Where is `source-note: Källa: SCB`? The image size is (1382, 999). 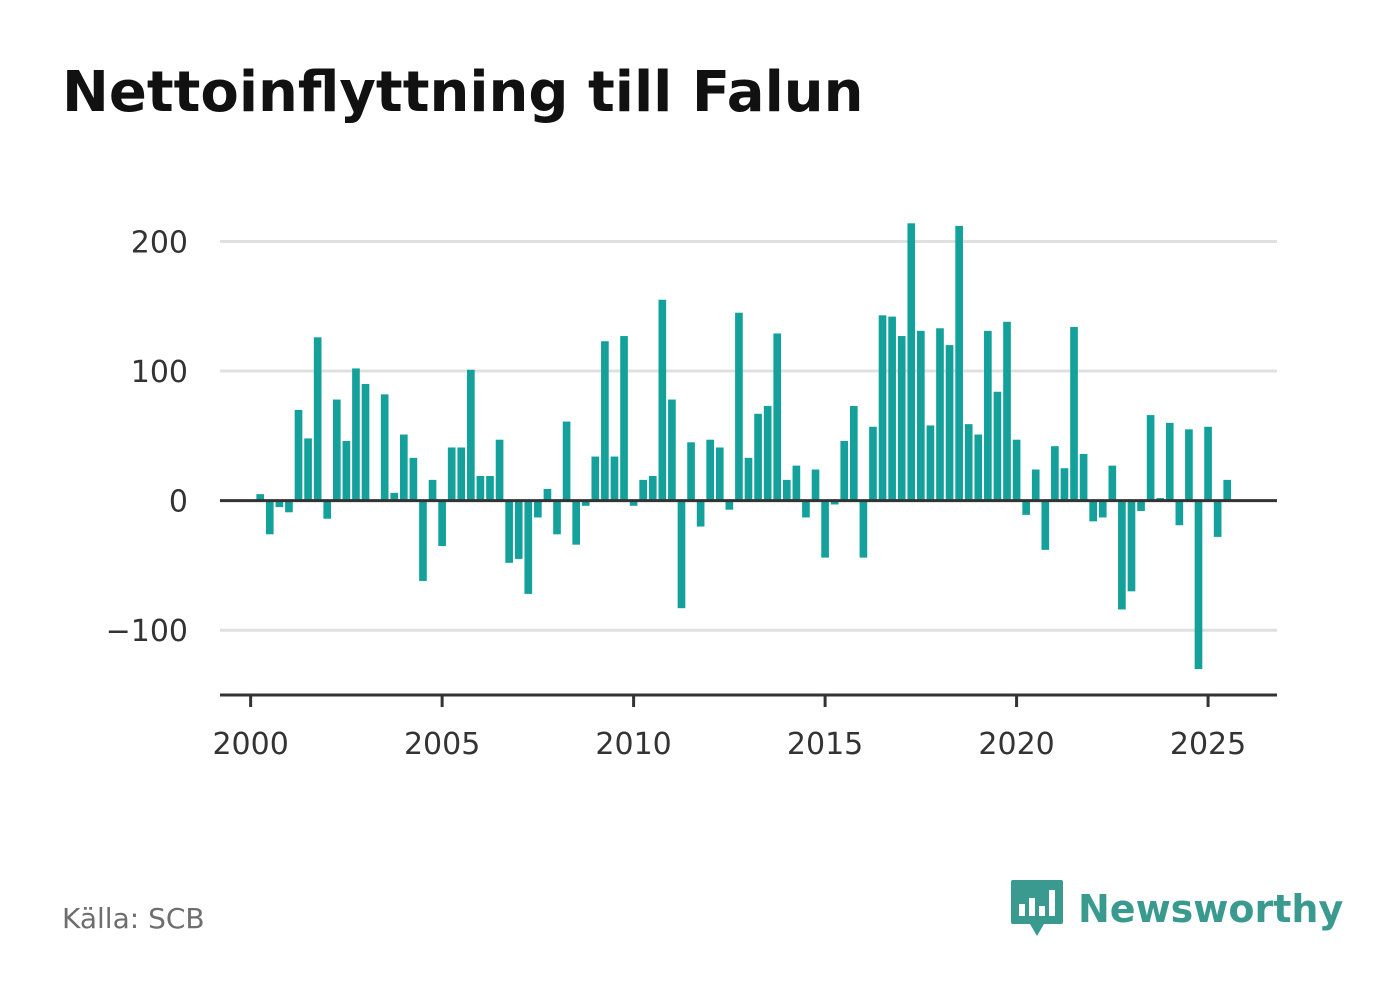 source-note: Källa: SCB is located at coordinates (133, 918).